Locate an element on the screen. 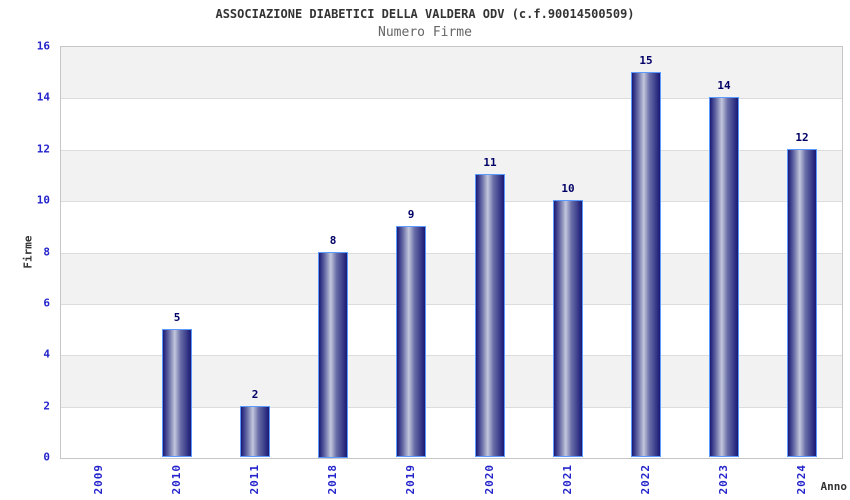 Image resolution: width=850 pixels, height=500 pixels. x-tick-label: 2022 is located at coordinates (645, 479).